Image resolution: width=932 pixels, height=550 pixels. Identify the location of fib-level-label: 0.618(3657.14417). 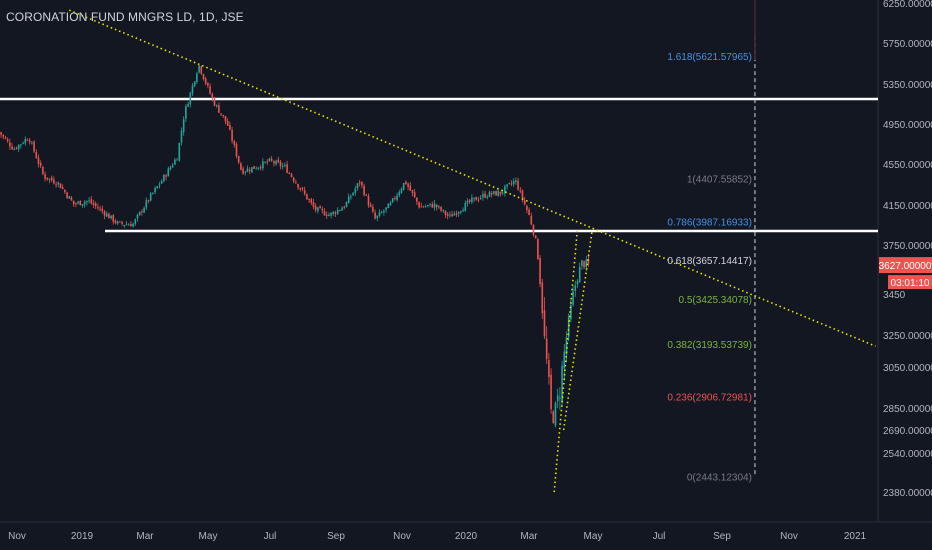
(709, 261).